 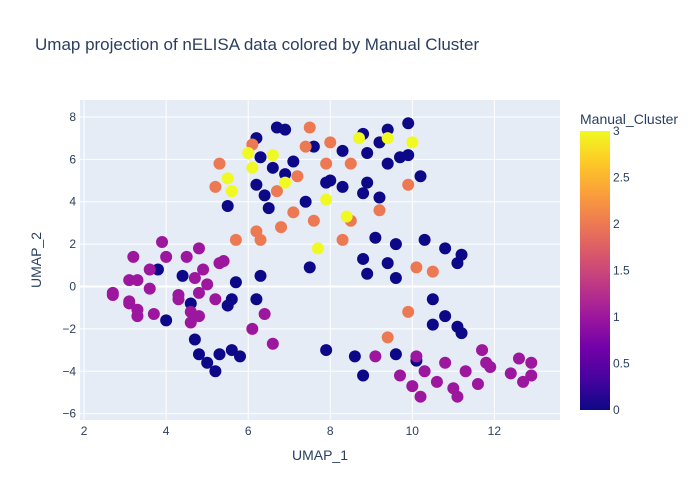 What do you see at coordinates (616, 410) in the screenshot?
I see `colorbar-tick-label: 0` at bounding box center [616, 410].